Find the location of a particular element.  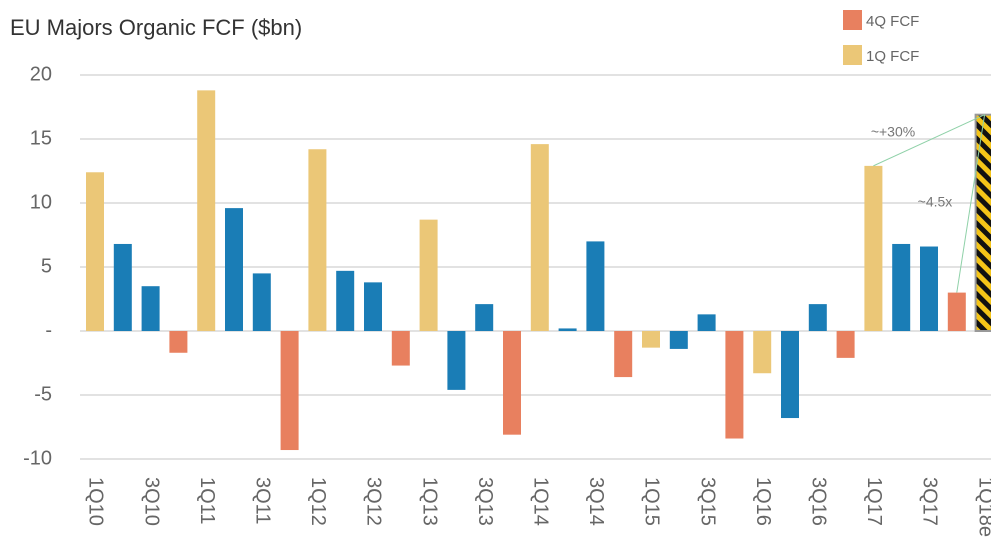

x-tick-label: 1Q17 is located at coordinates (874, 501).